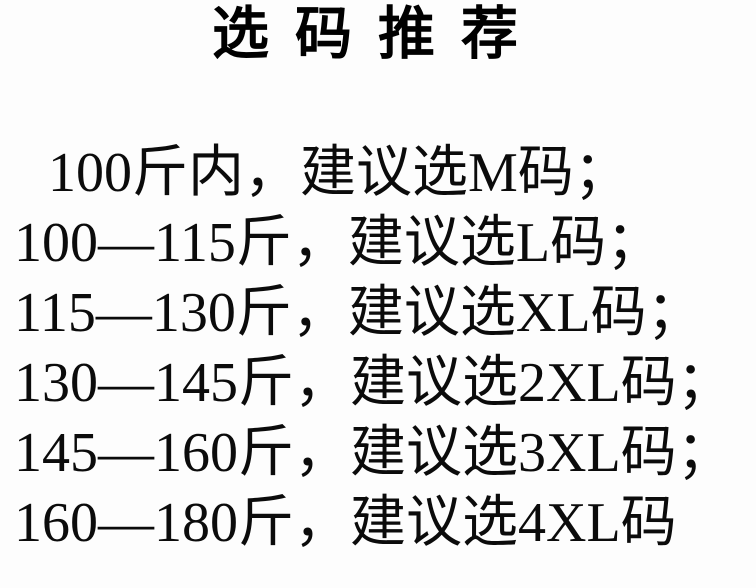 The height and width of the screenshot is (588, 756). What do you see at coordinates (378, 34) in the screenshot?
I see `page-title: 选码推荐` at bounding box center [378, 34].